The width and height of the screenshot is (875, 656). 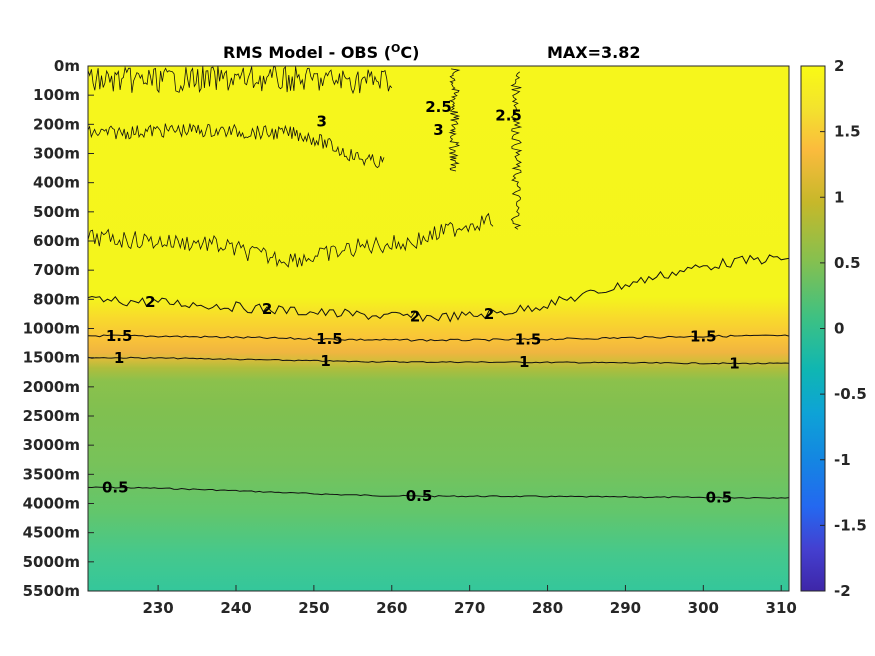 What do you see at coordinates (56, 212) in the screenshot?
I see `y-tick-label: 500m` at bounding box center [56, 212].